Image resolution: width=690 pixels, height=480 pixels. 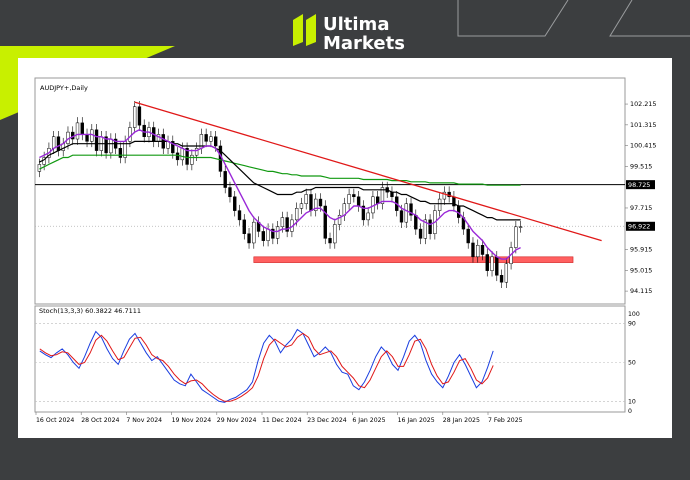 I want to click on moving-average-slow, so click(x=280, y=170).